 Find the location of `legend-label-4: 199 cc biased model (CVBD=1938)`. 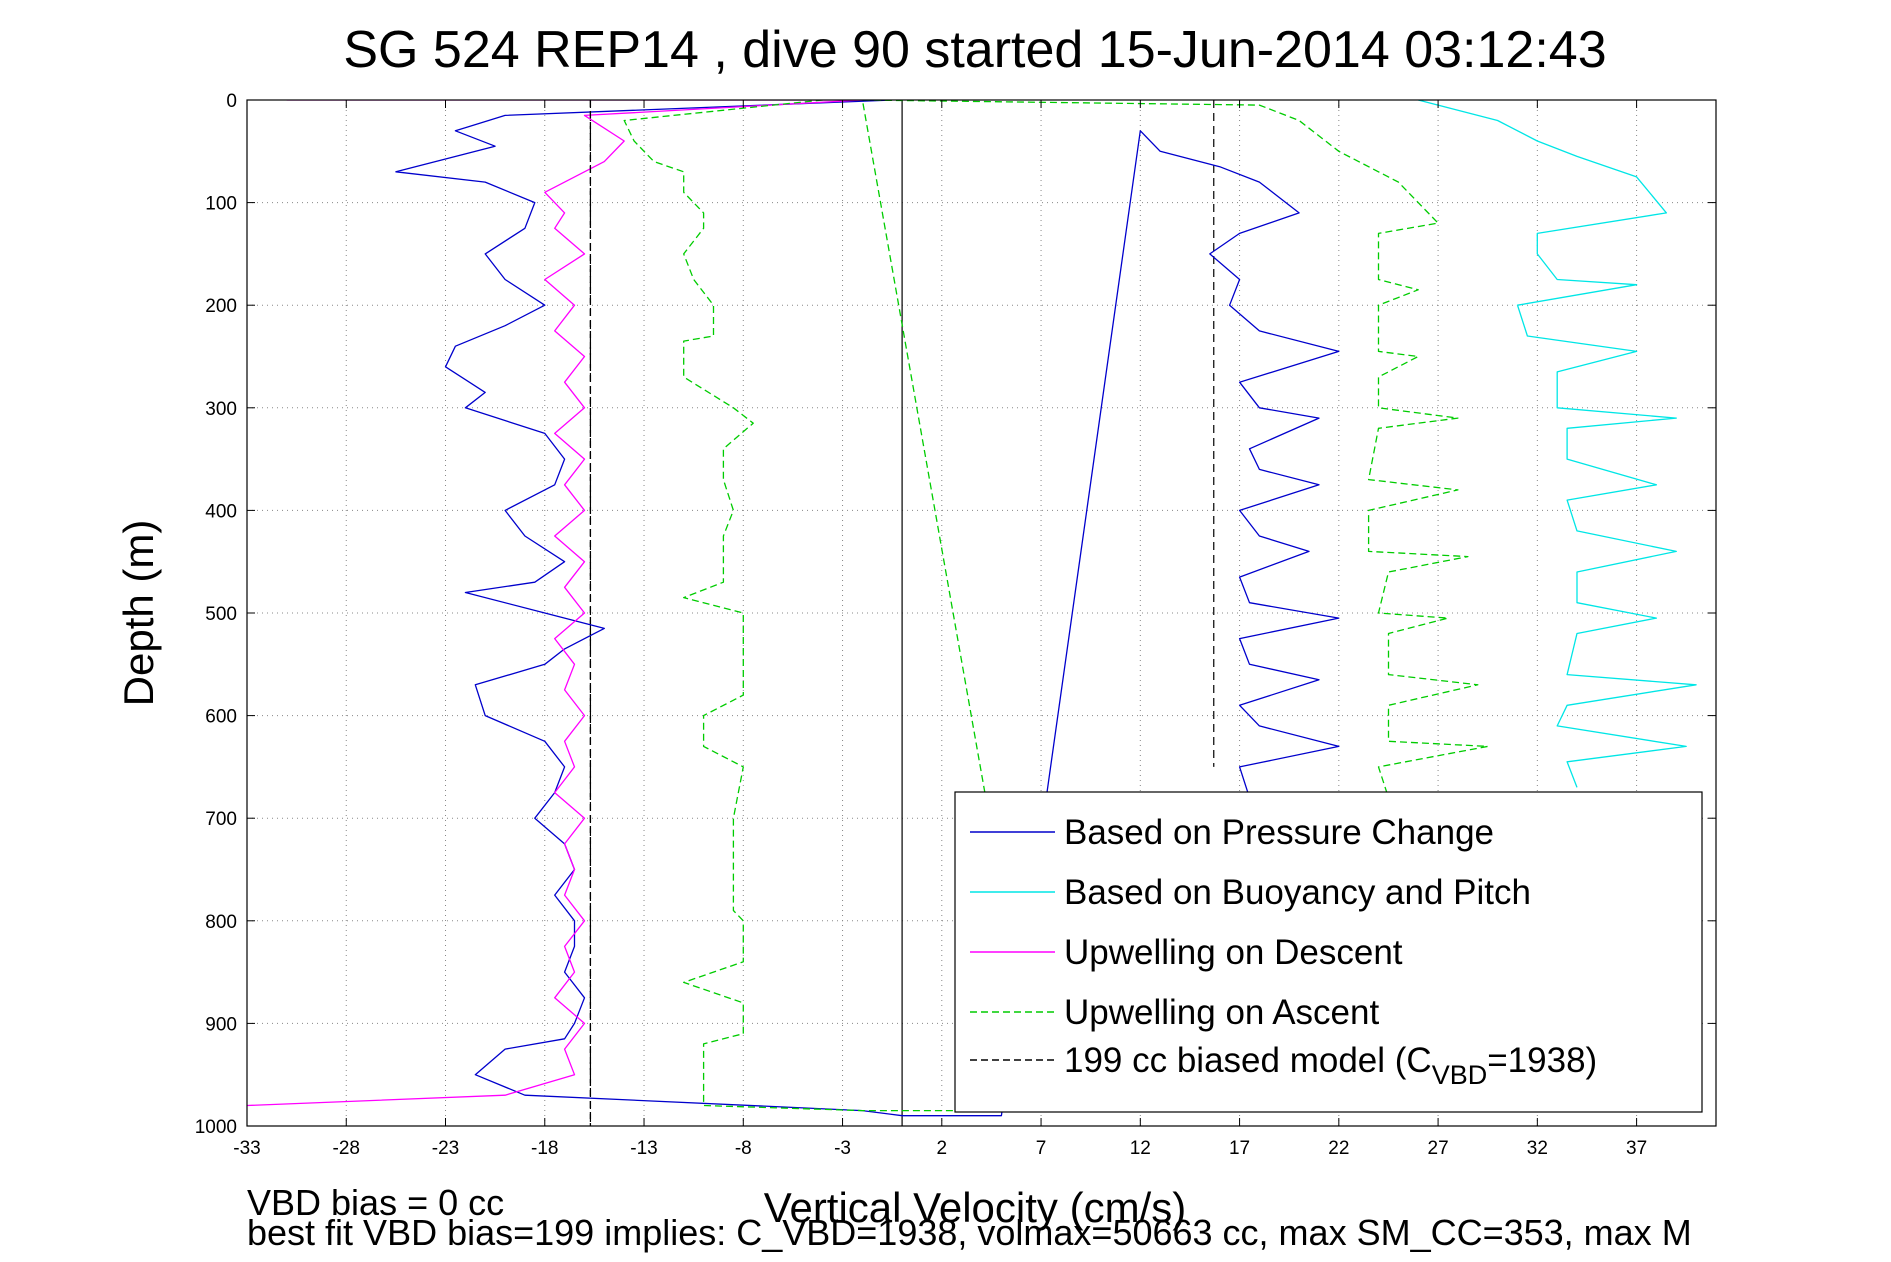

legend-label-4: 199 cc biased model (CVBD=1938) is located at coordinates (1330, 1065).